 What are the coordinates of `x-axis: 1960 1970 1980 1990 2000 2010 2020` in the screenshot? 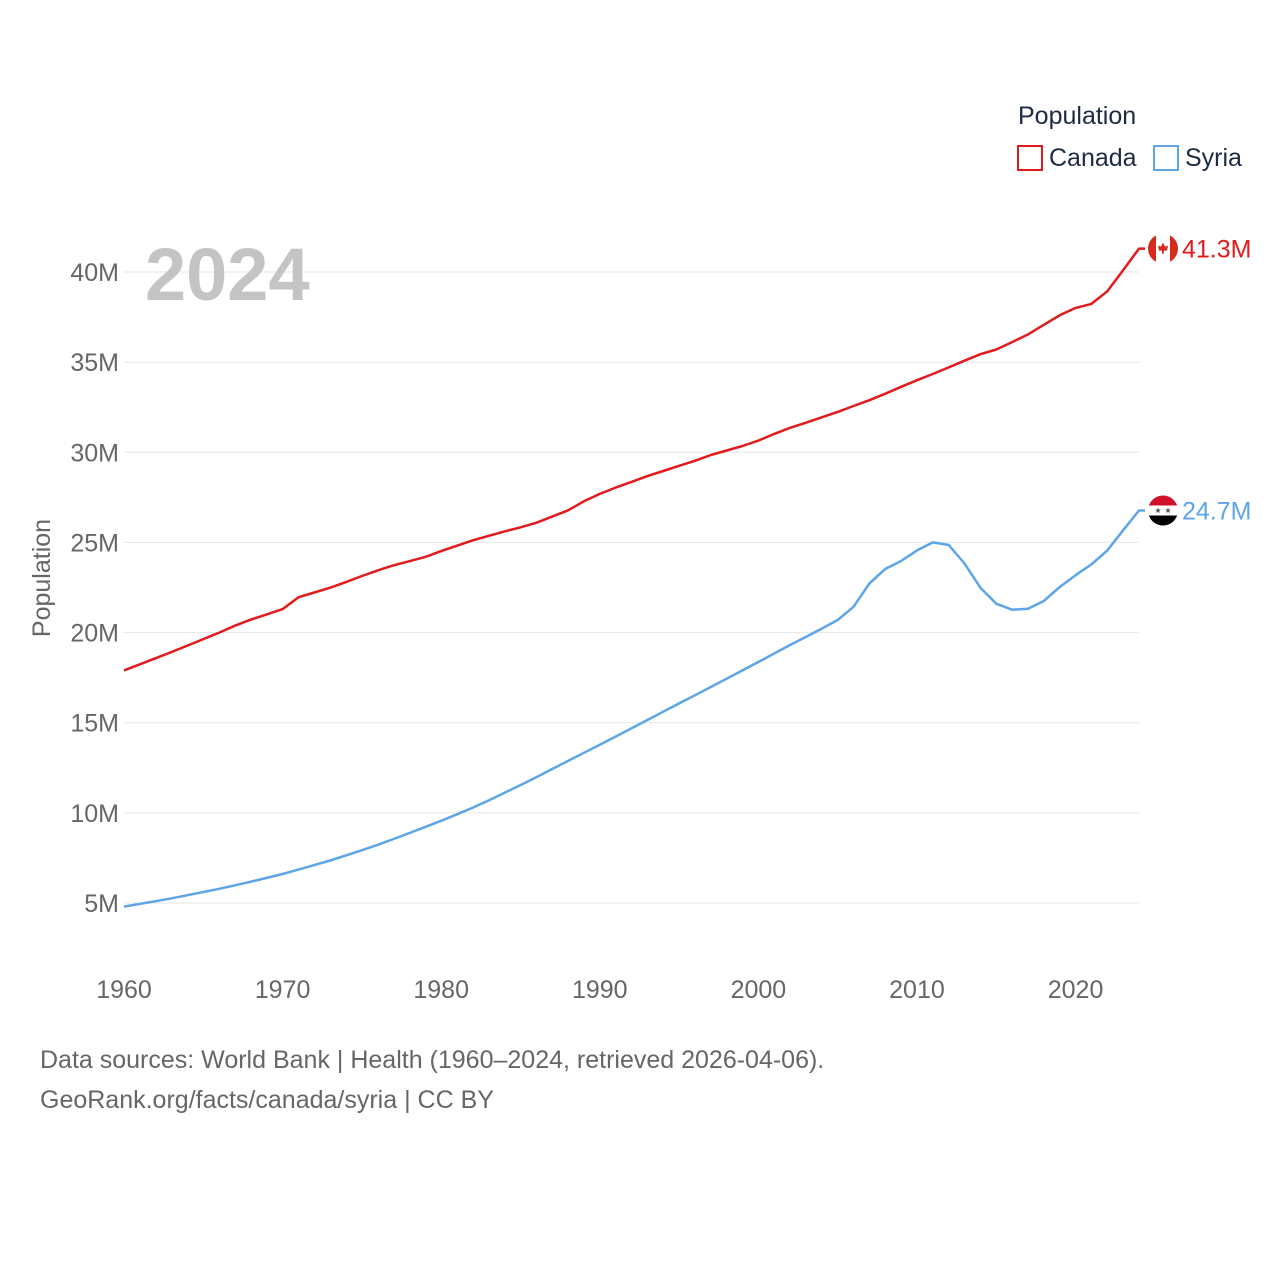 It's located at (599, 990).